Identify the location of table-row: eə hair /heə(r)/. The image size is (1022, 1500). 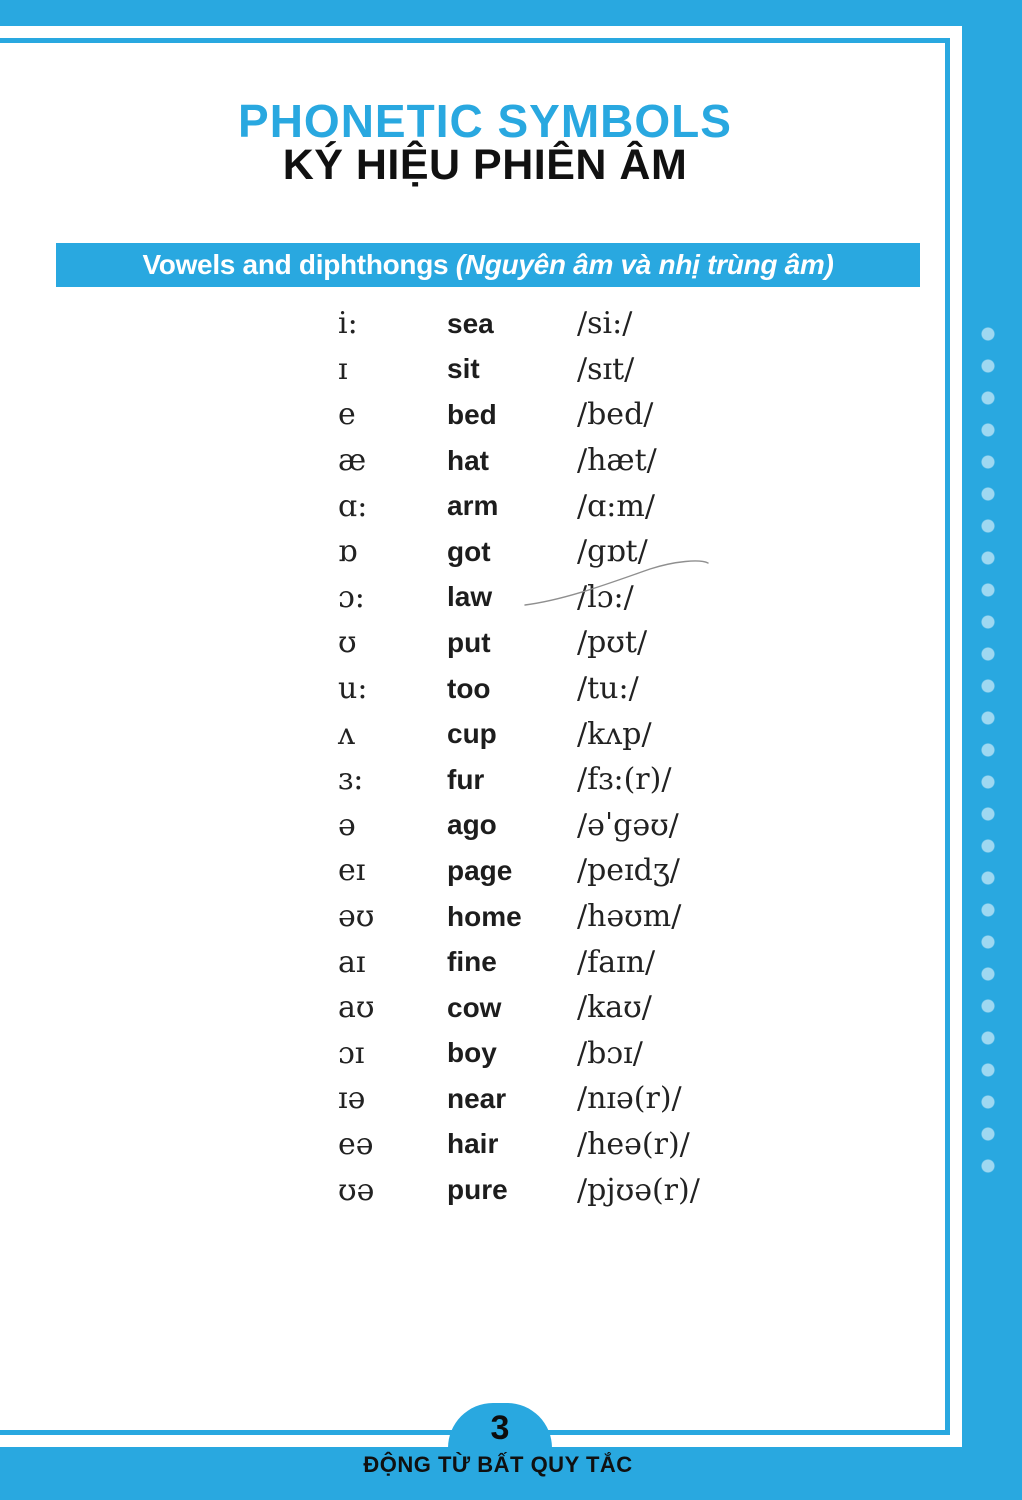
(519, 1145).